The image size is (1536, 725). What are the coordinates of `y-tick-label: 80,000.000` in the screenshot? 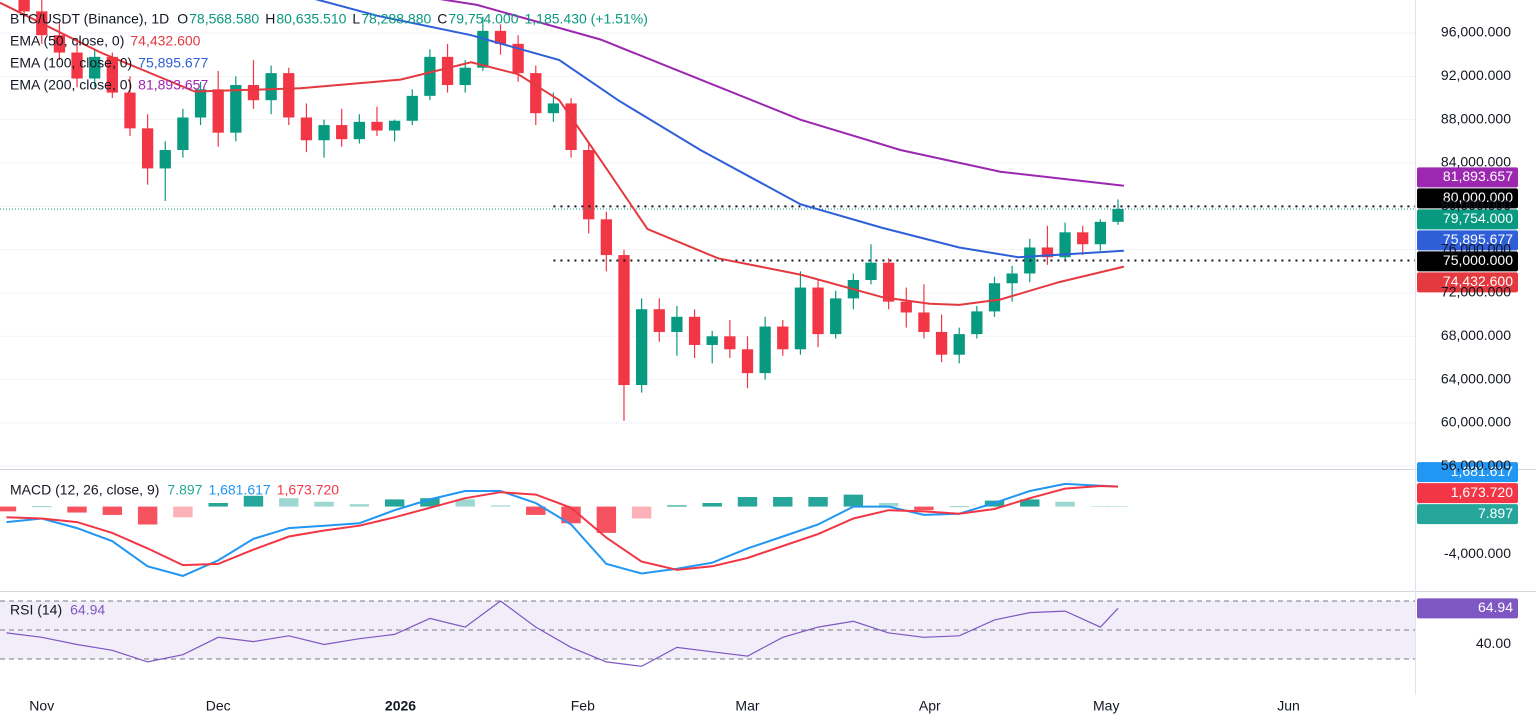 It's located at (1476, 205).